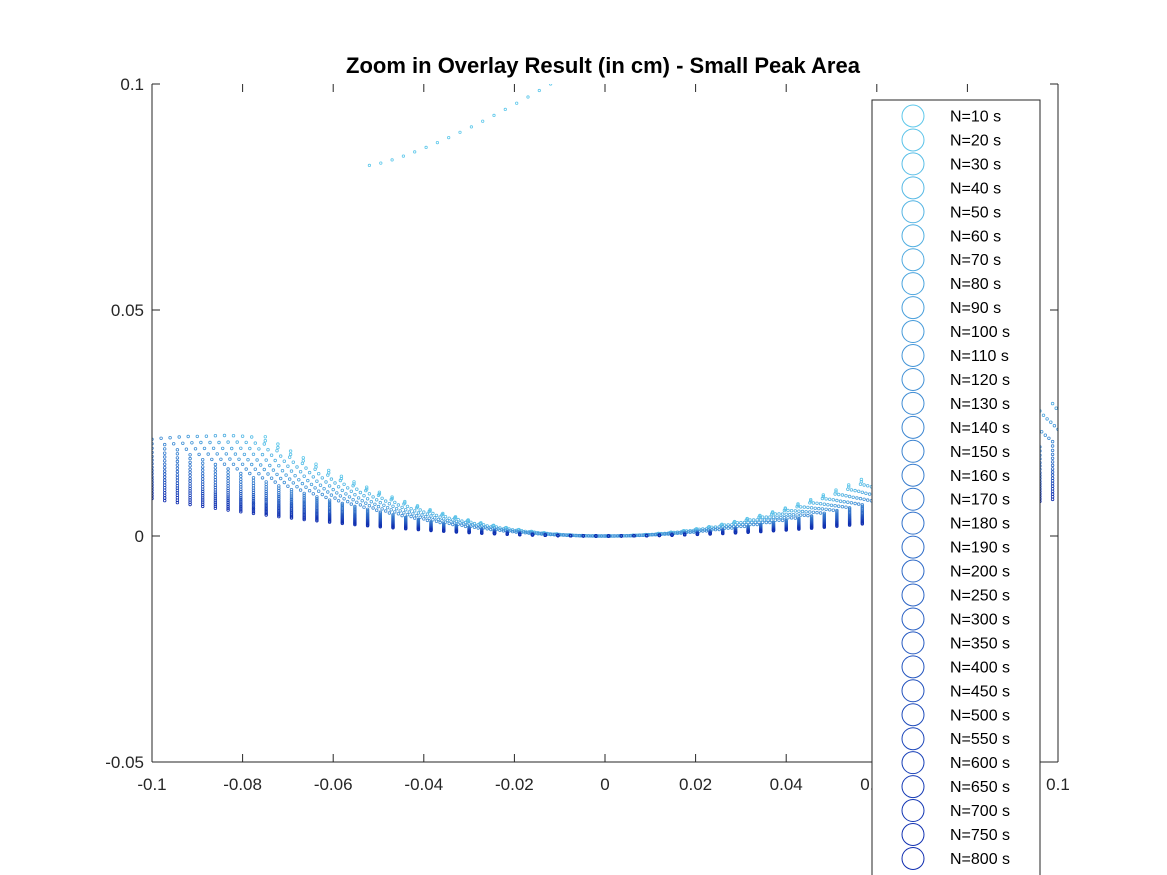 The height and width of the screenshot is (875, 1167). Describe the element at coordinates (980, 667) in the screenshot. I see `legend-label: N=400 s` at that location.